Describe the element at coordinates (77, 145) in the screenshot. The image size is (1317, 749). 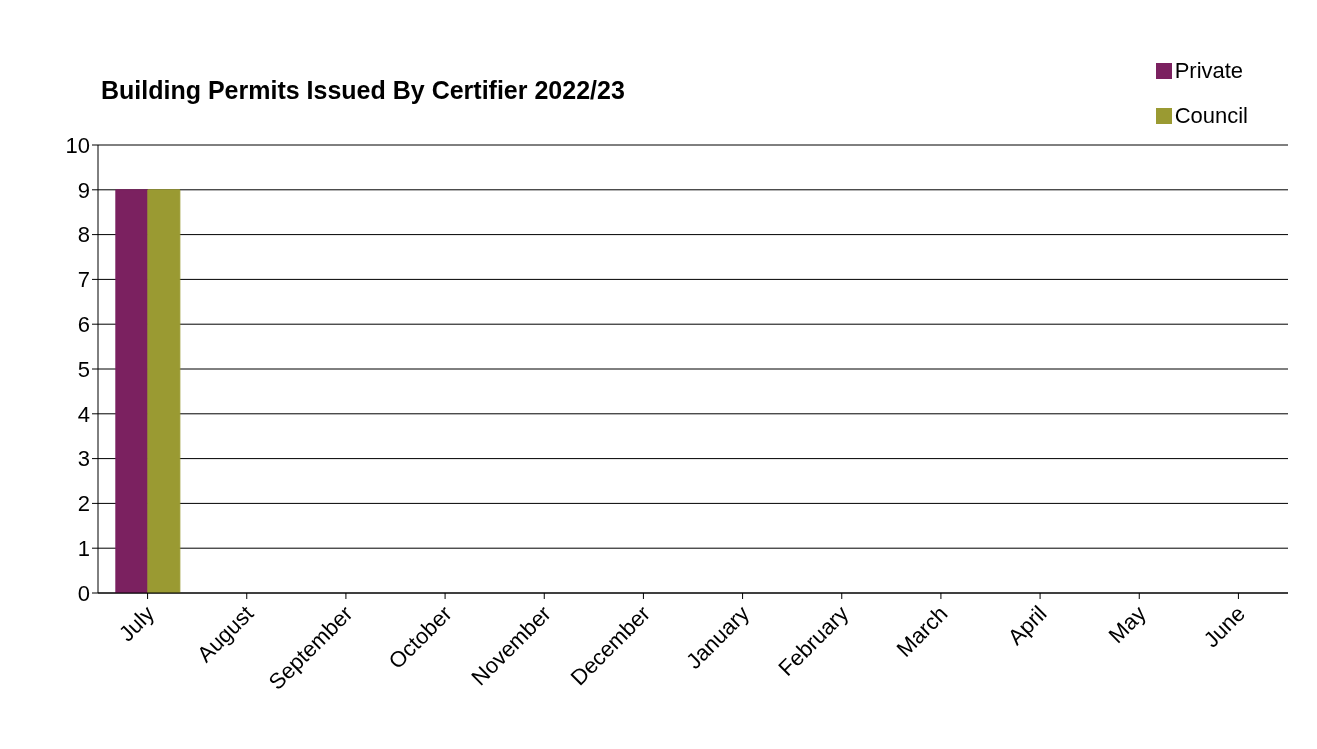
I see `y-tick-label: 10` at that location.